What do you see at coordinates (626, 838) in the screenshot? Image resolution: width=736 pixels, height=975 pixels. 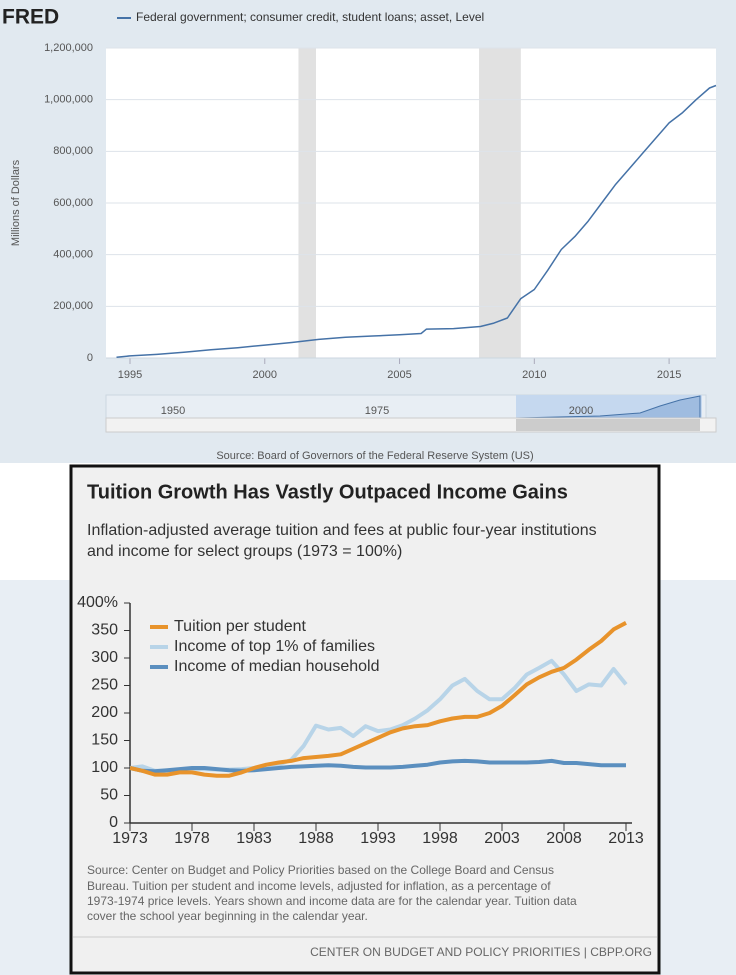 I see `x-tick-label: 2013` at bounding box center [626, 838].